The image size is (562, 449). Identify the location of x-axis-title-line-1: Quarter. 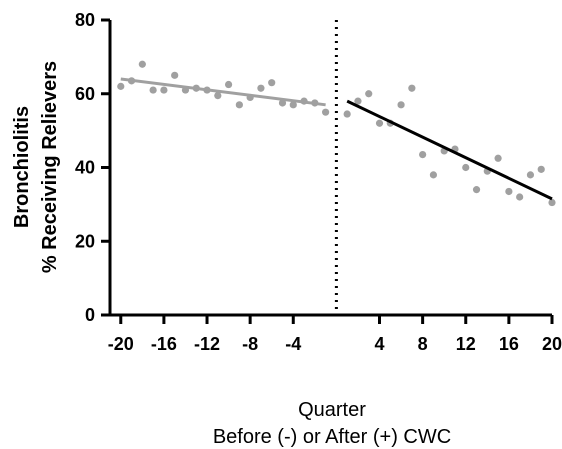
(332, 410).